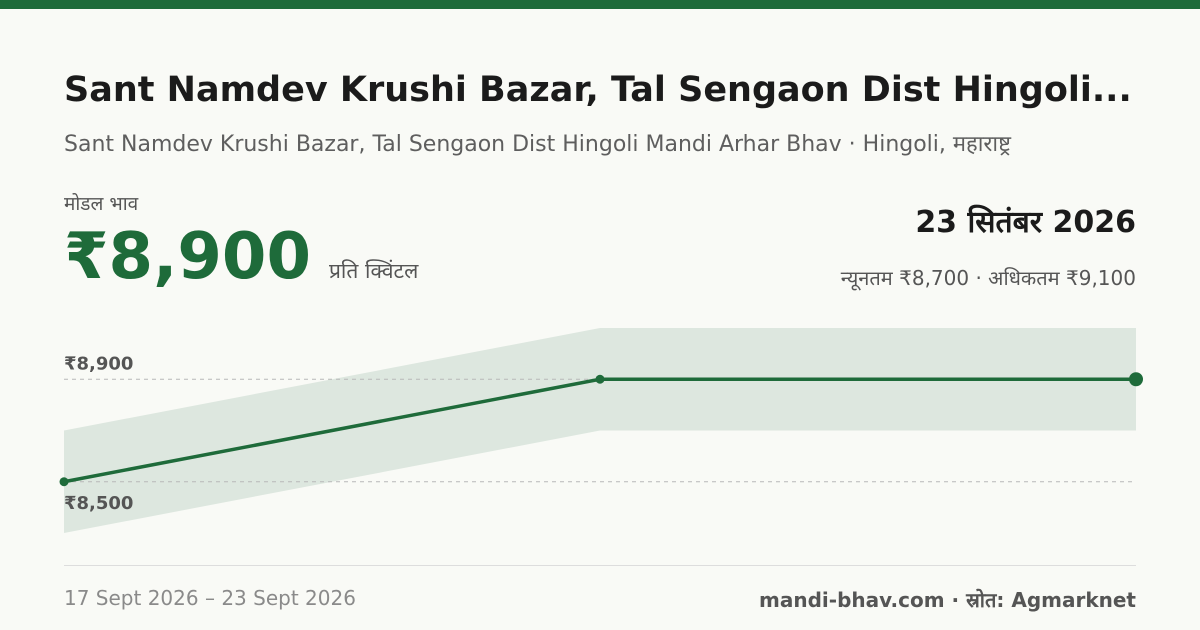 This screenshot has width=1200, height=630. I want to click on min-max-price: न्यूनतम ₹8,700 · अधिकतम ₹9,100, so click(988, 278).